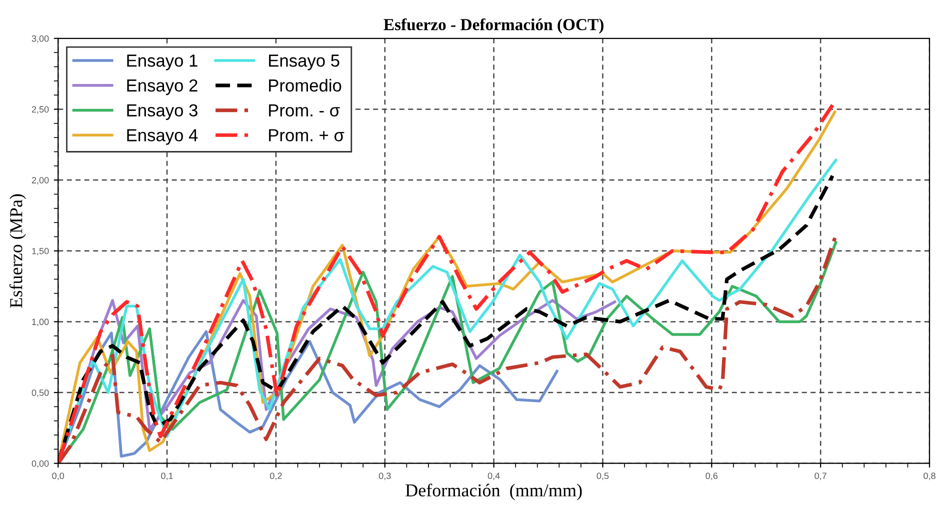  Describe the element at coordinates (40, 464) in the screenshot. I see `y-tick-label: 0,00` at that location.